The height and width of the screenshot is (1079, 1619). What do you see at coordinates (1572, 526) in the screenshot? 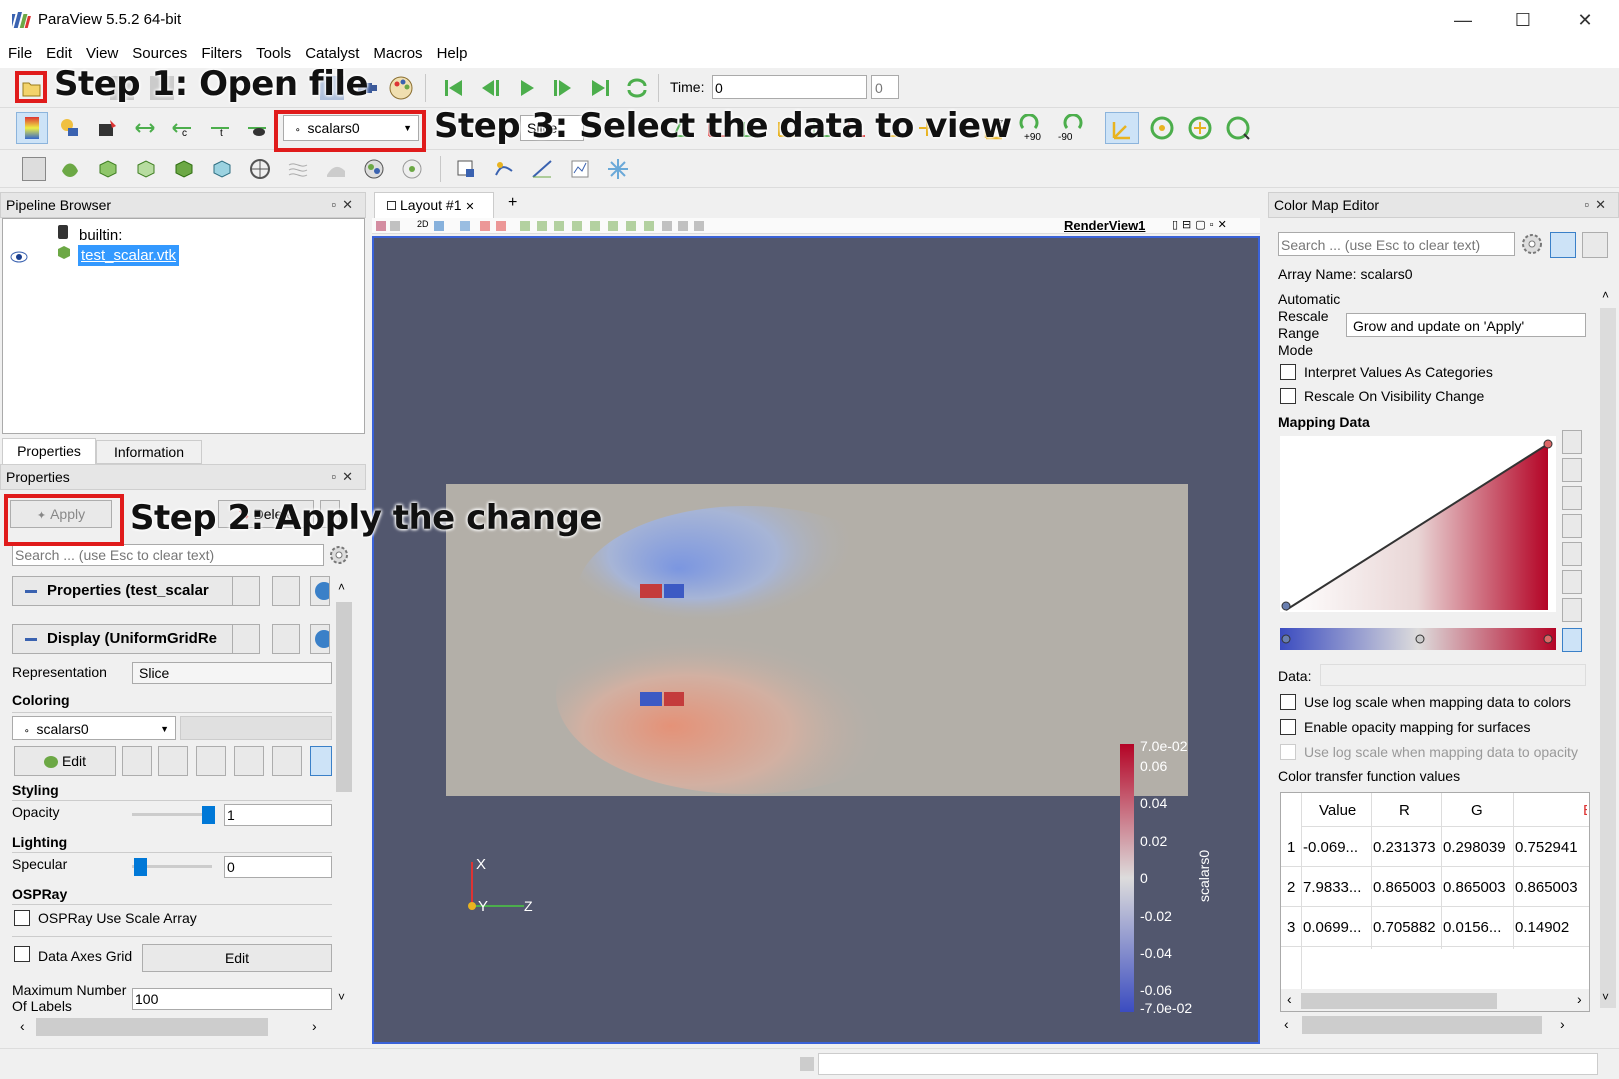
I see `rescale-visible-icon` at bounding box center [1572, 526].